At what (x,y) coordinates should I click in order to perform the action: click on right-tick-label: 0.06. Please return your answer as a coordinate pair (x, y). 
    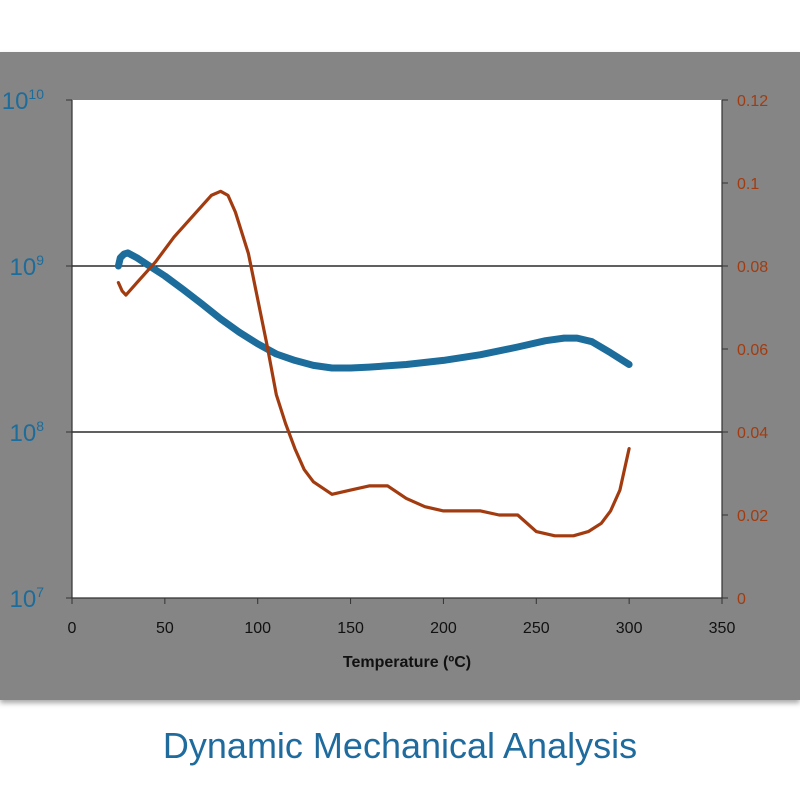
    Looking at the image, I should click on (752, 350).